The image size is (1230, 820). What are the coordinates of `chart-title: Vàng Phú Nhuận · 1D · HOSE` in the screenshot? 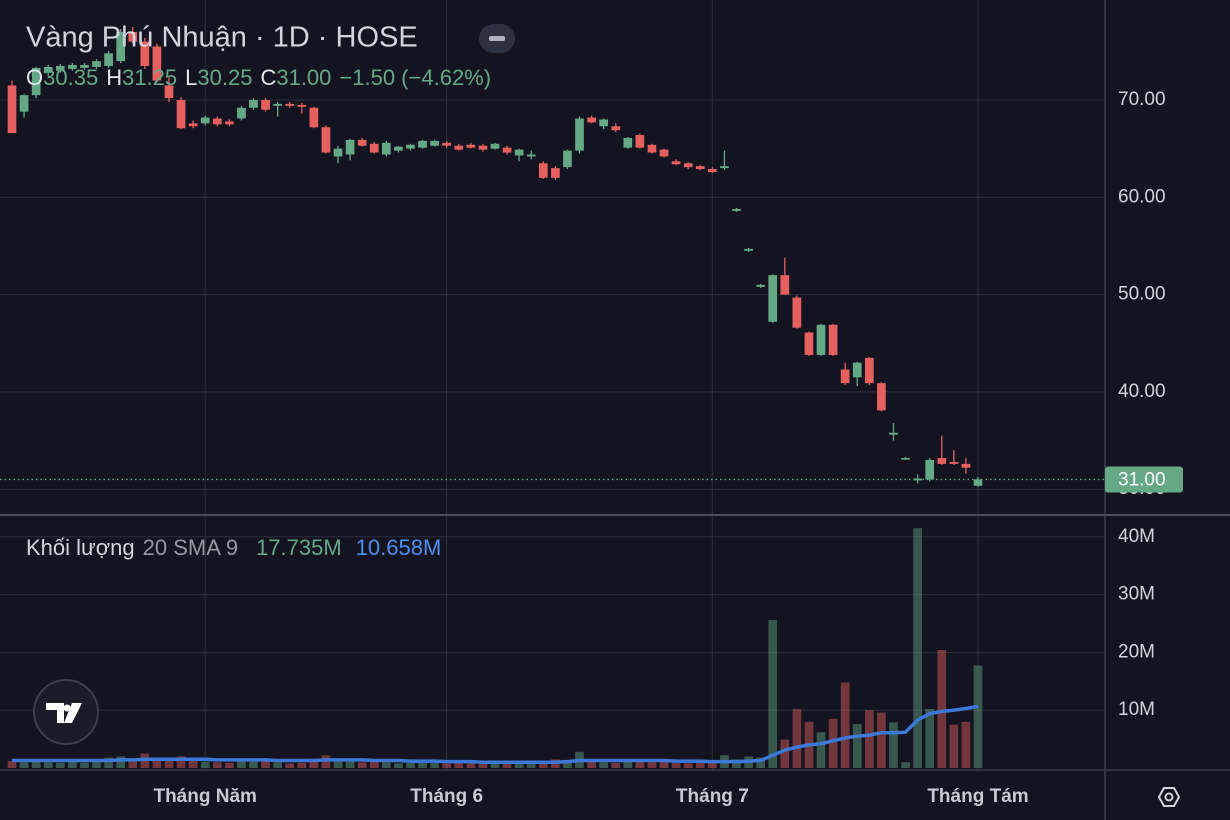 It's located at (222, 38).